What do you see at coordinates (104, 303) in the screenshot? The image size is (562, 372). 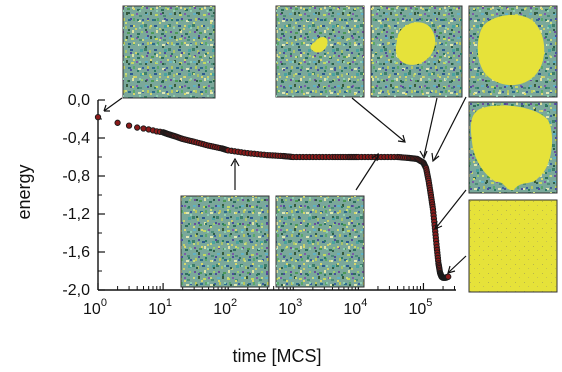 I see `x-tick-exponent: 0` at bounding box center [104, 303].